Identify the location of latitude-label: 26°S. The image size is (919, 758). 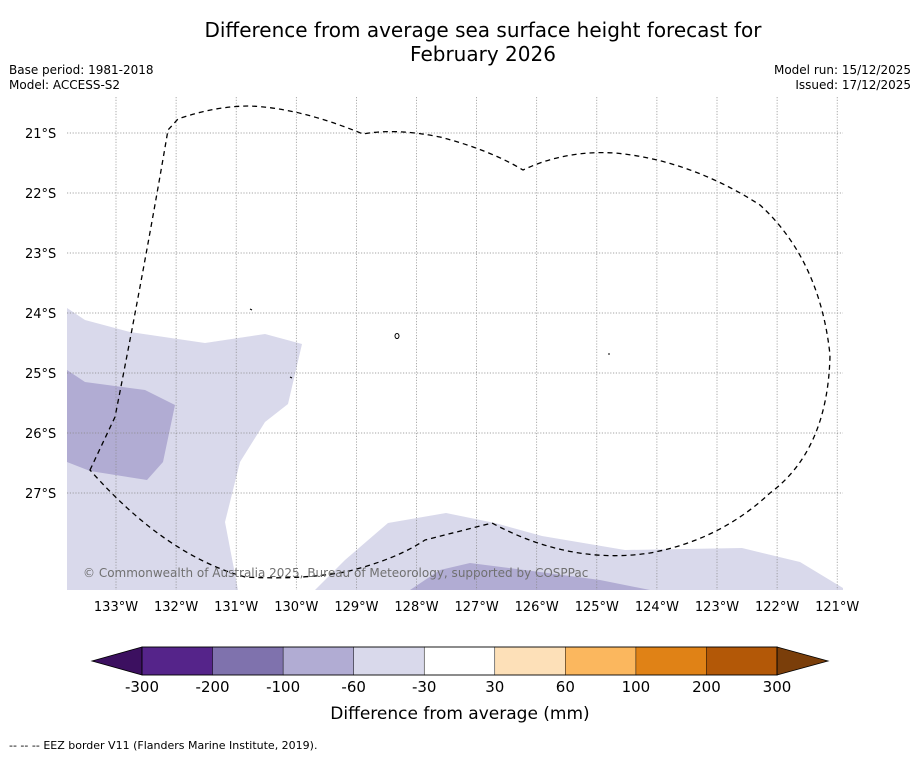
(40, 434).